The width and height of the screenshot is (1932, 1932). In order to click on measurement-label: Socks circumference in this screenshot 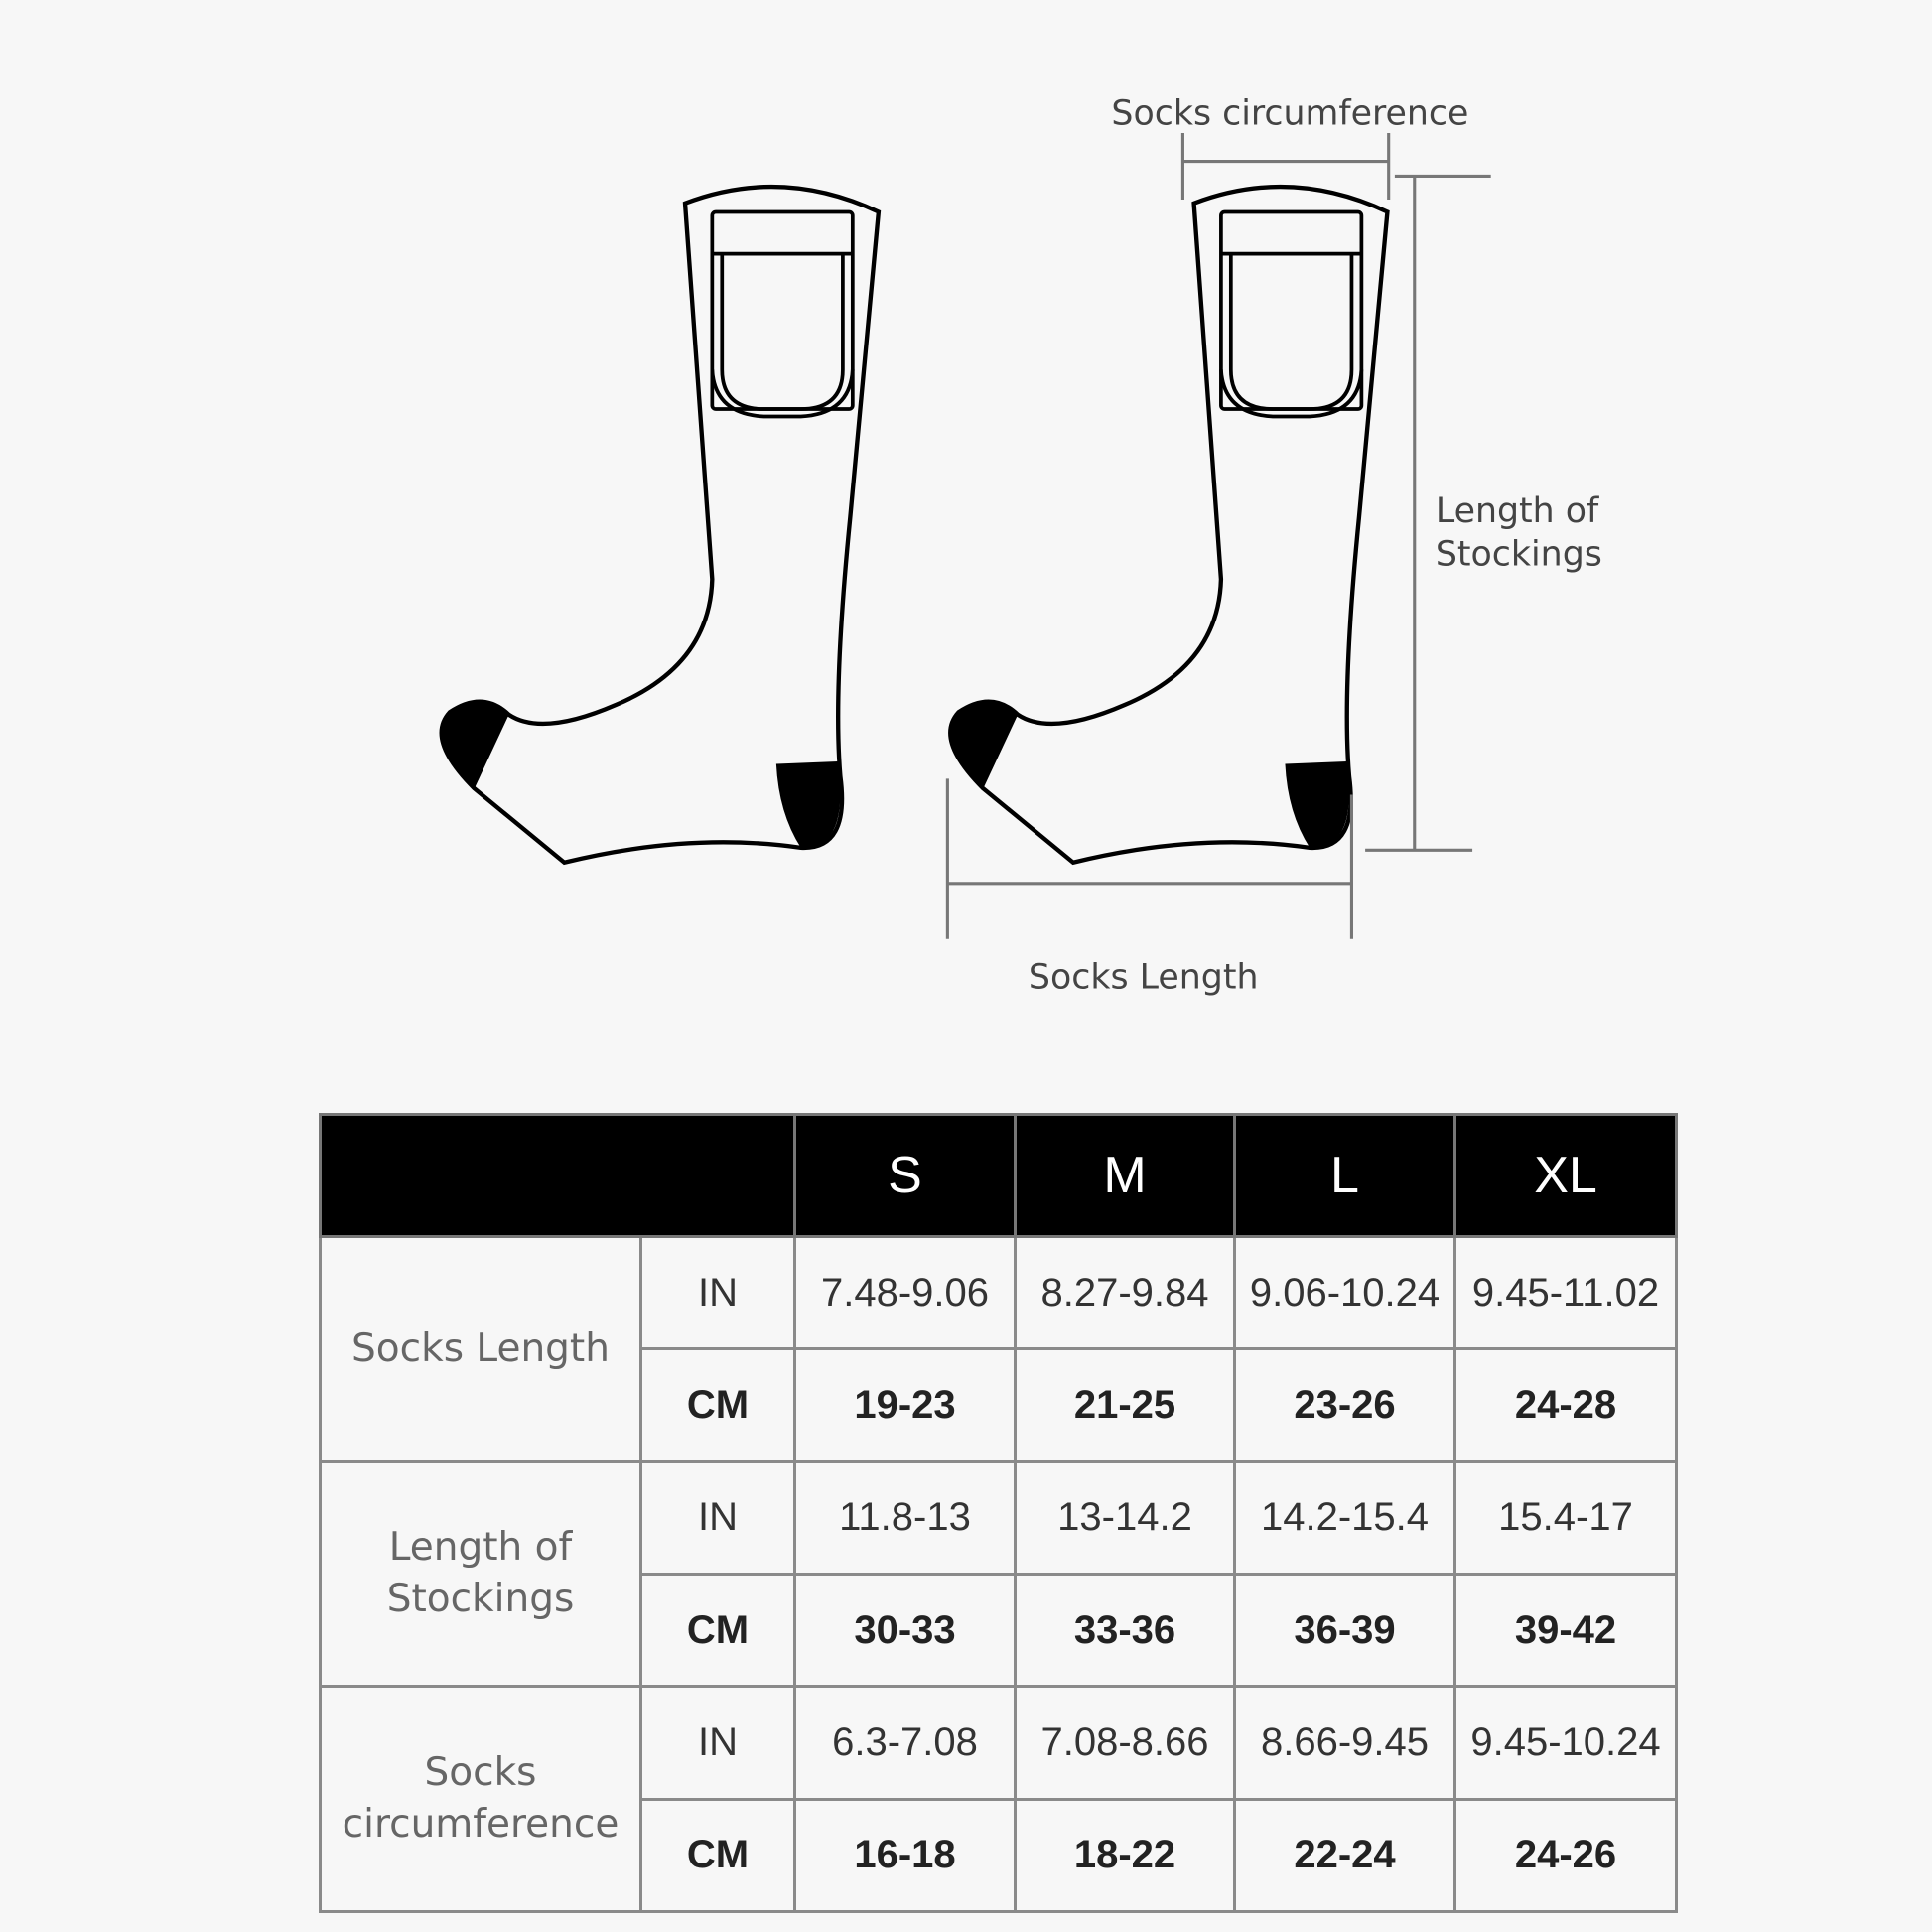, I will do `click(481, 1799)`.